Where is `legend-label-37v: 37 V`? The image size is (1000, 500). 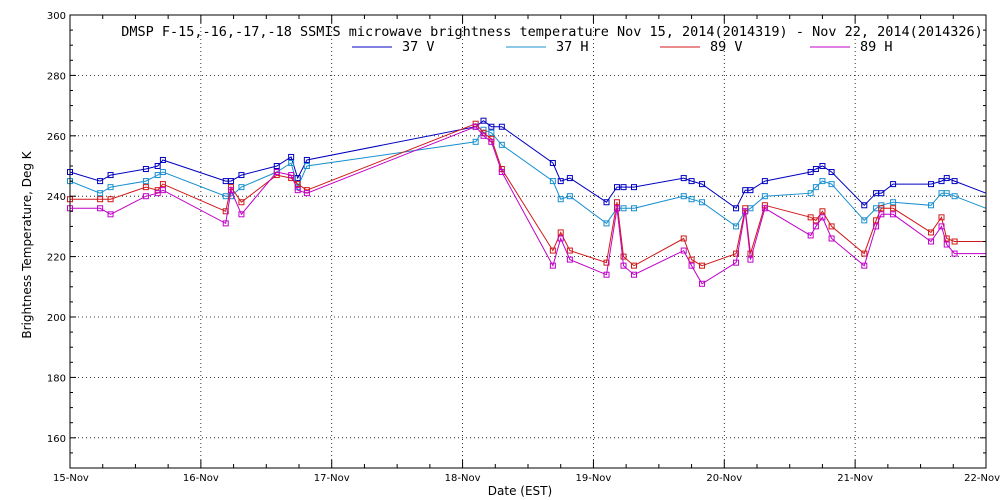 legend-label-37v: 37 V is located at coordinates (418, 47).